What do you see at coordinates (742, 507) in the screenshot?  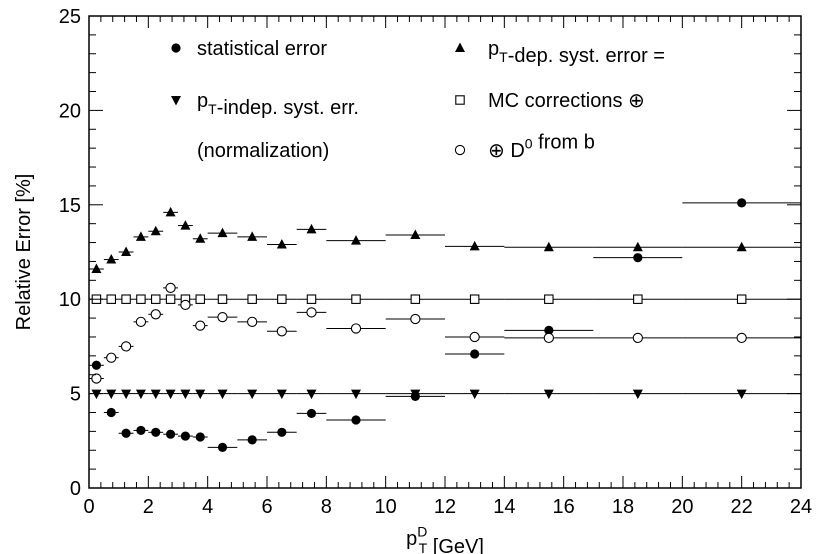 I see `x-tick-label: 22` at bounding box center [742, 507].